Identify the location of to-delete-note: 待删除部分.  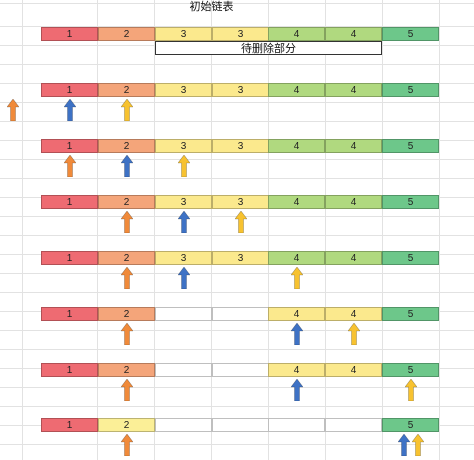
(268, 48).